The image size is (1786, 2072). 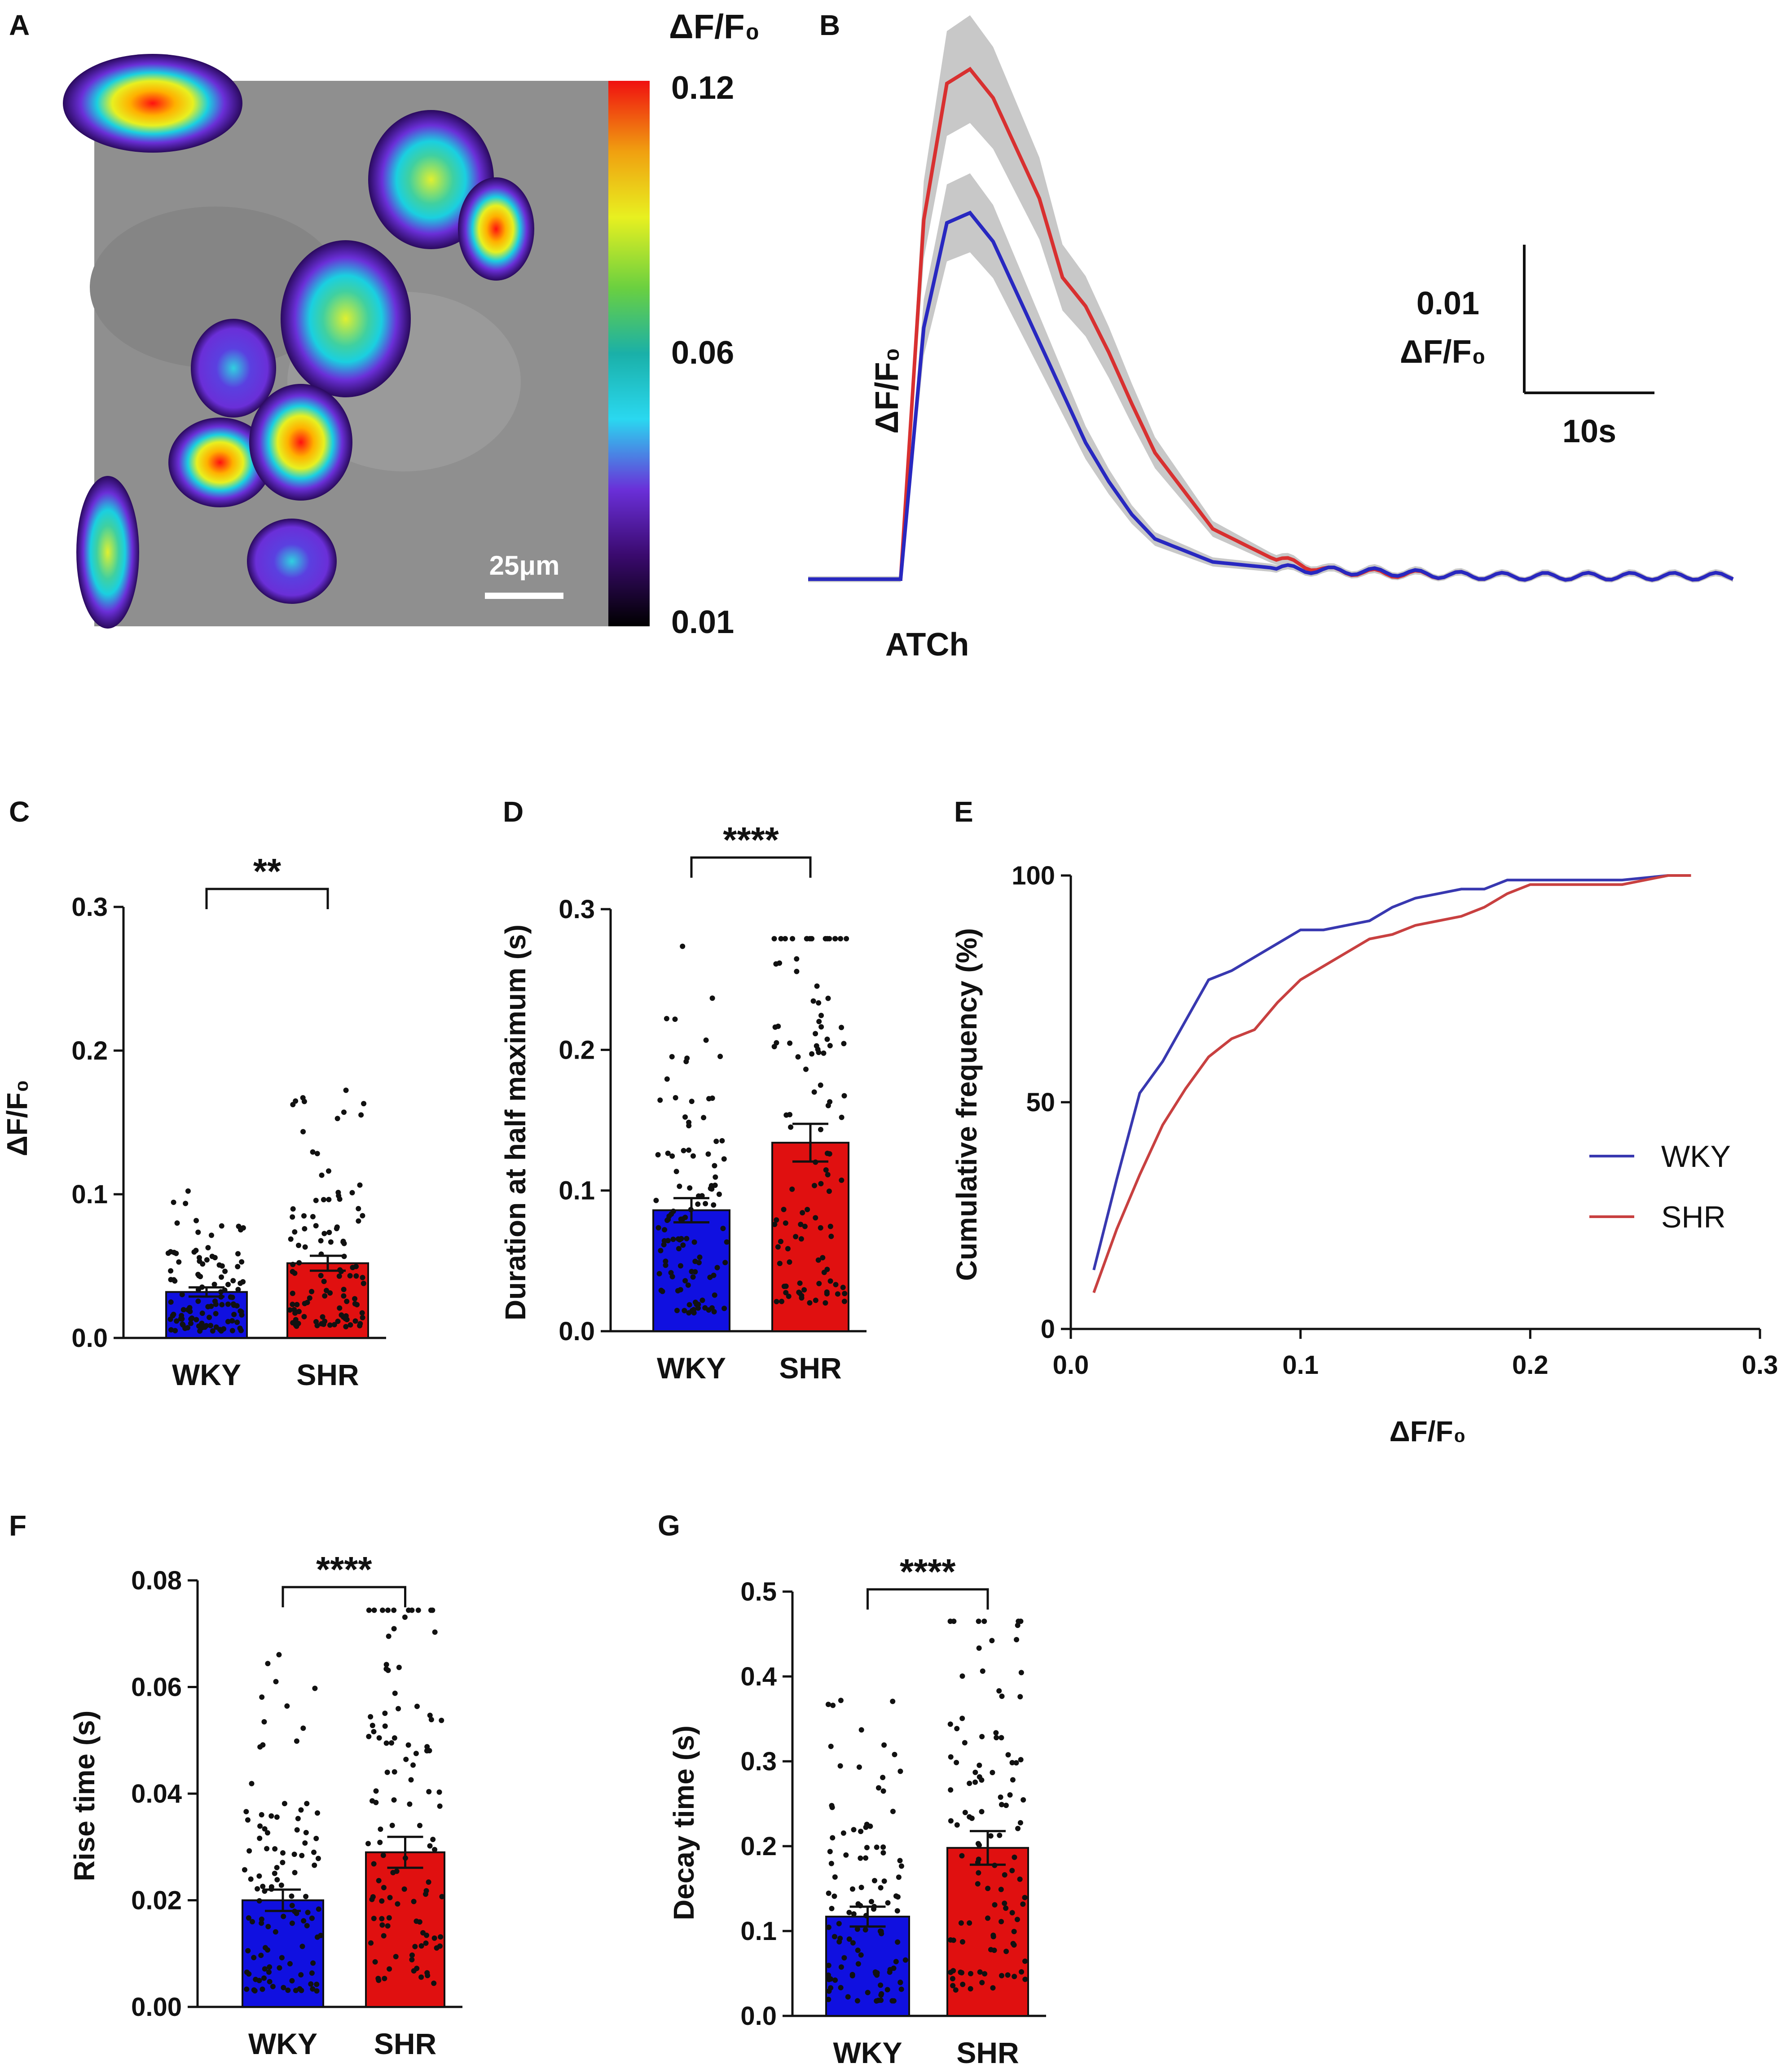 What do you see at coordinates (759, 1677) in the screenshot?
I see `y-tick-label: 0.4` at bounding box center [759, 1677].